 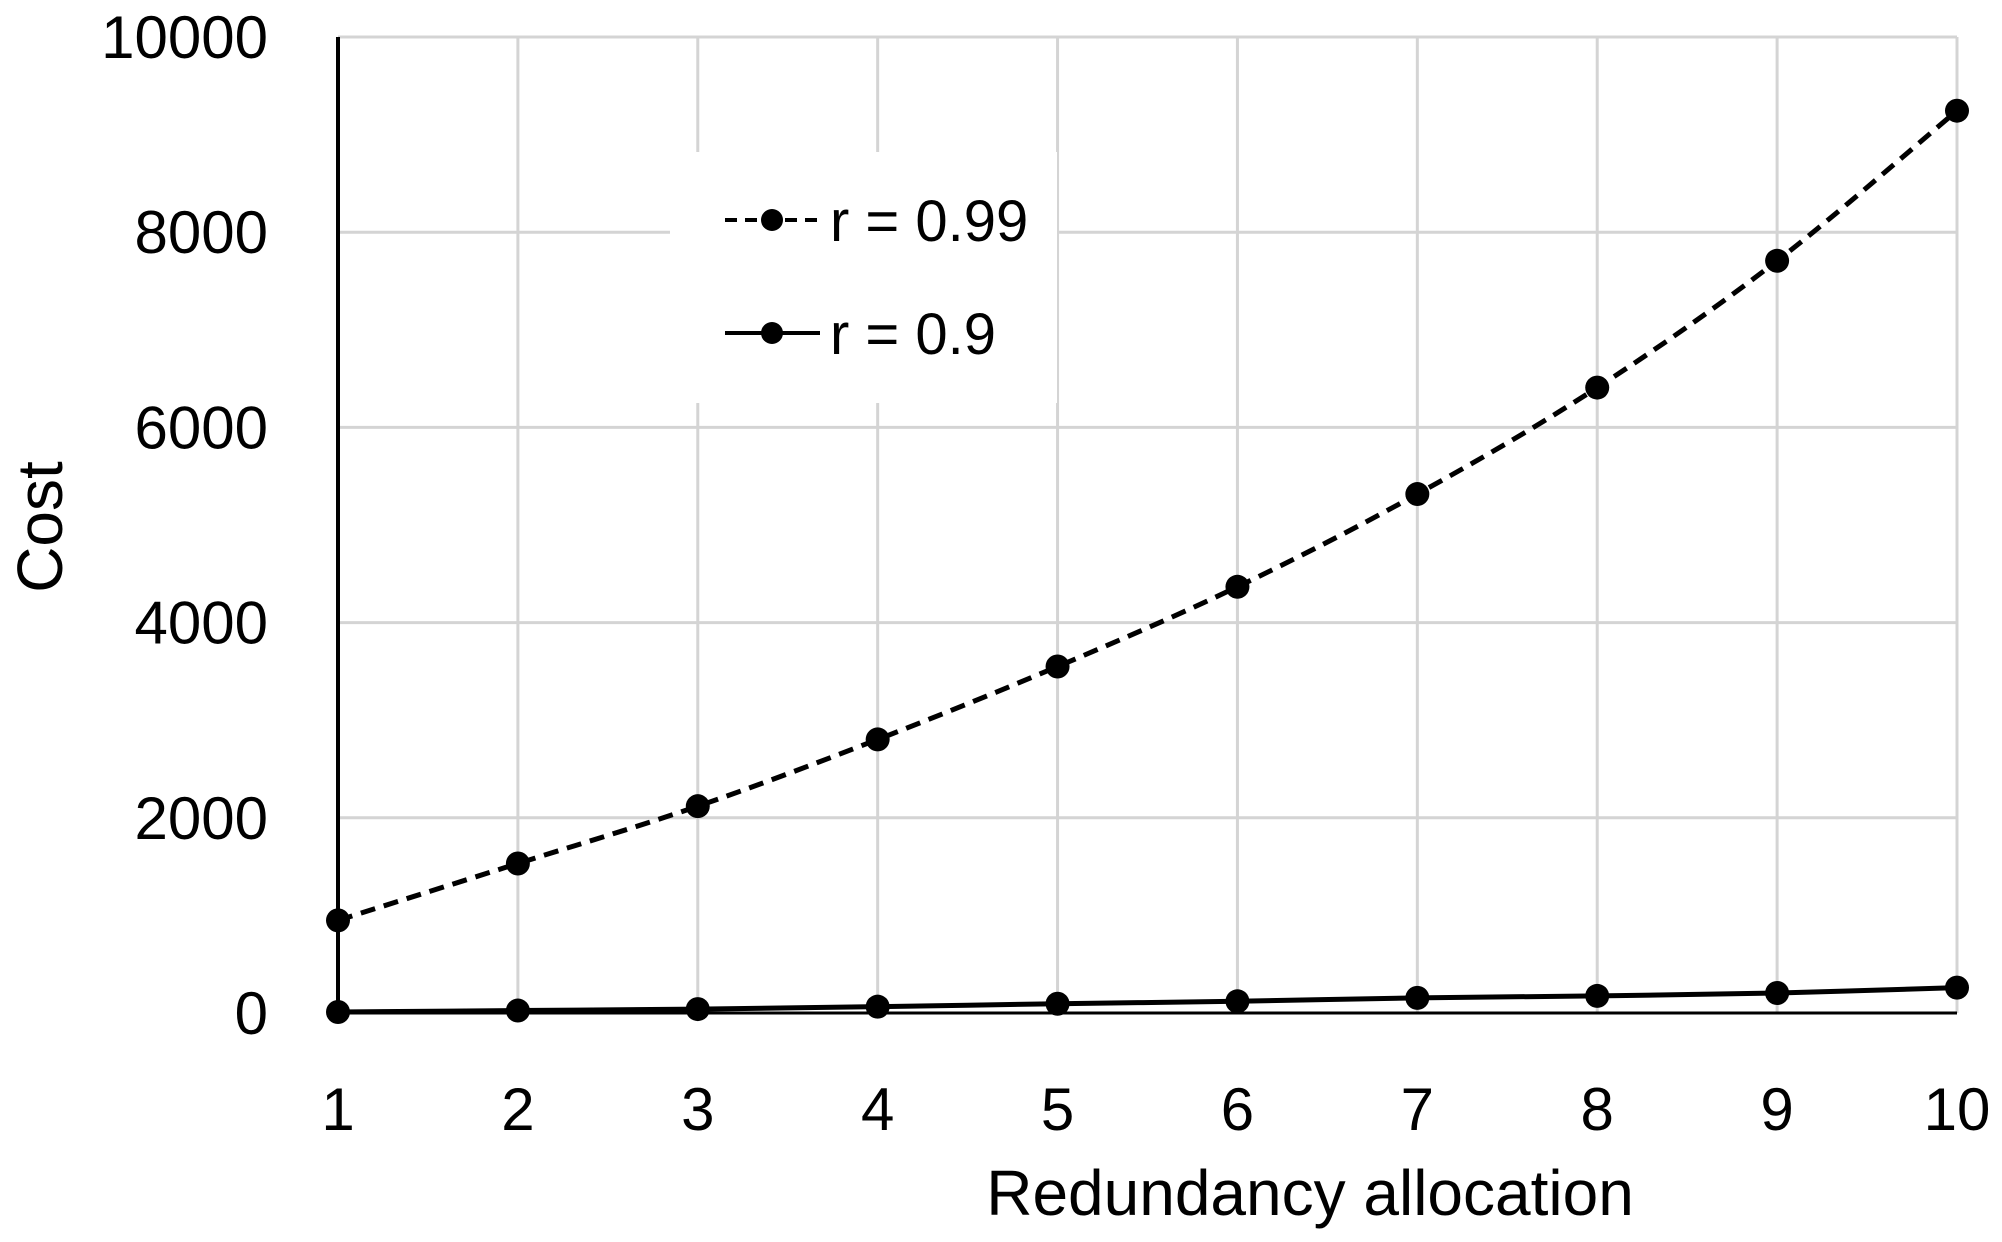 What do you see at coordinates (1776, 1109) in the screenshot?
I see `x-tick-label: 9` at bounding box center [1776, 1109].